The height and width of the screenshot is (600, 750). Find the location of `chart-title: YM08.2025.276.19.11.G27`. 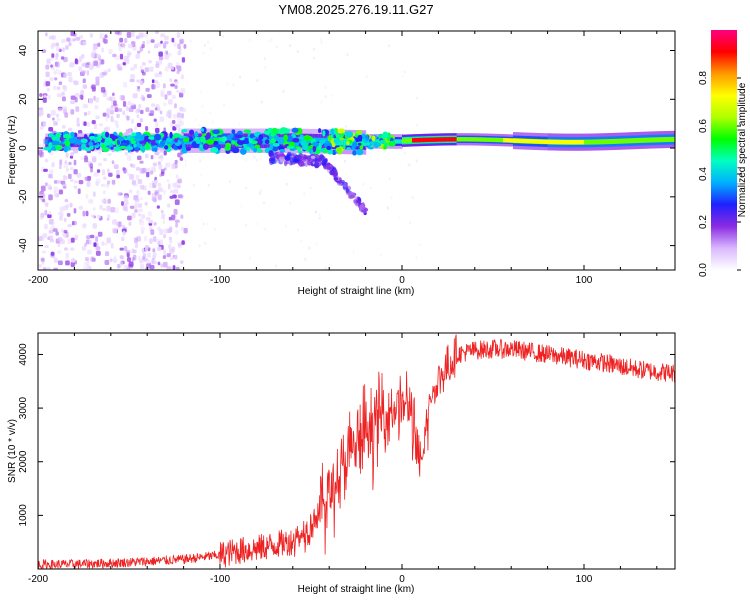

chart-title: YM08.2025.276.19.11.G27 is located at coordinates (355, 9).